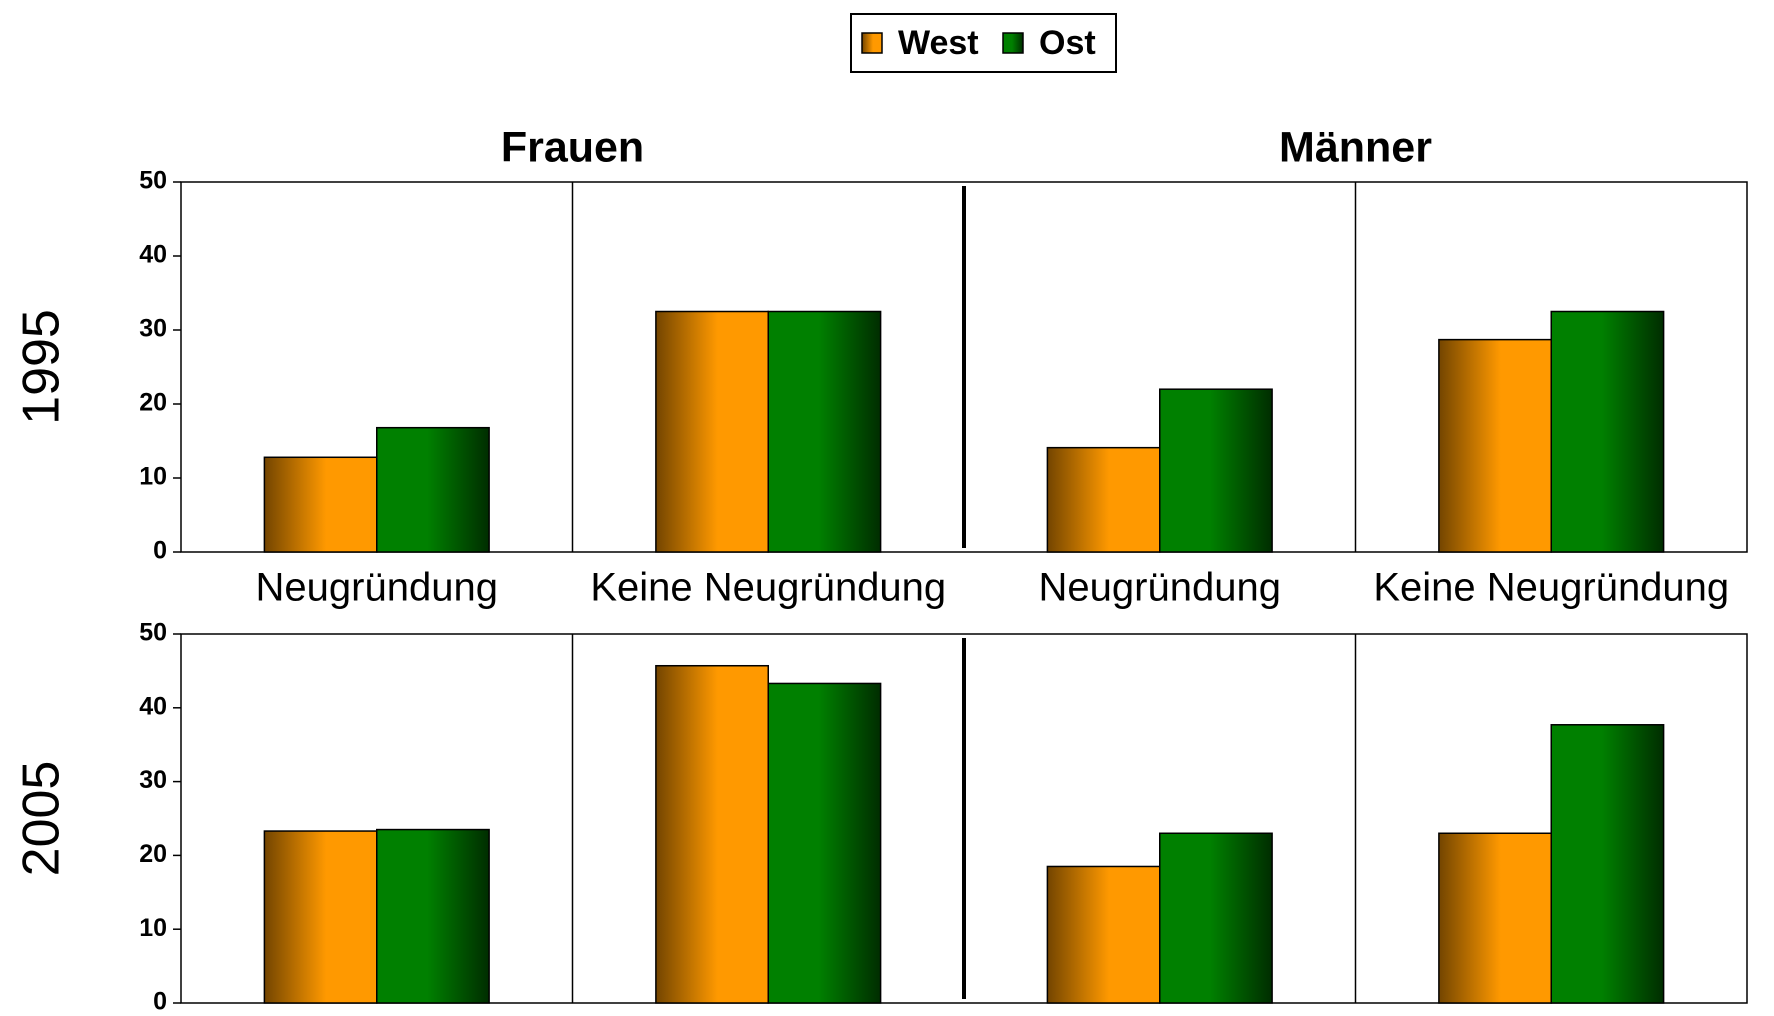  I want to click on legend-box, so click(983, 43).